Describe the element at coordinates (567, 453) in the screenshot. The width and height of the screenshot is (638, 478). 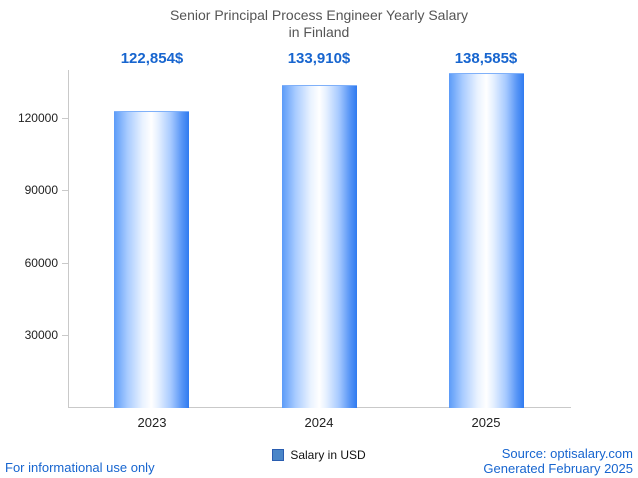
I see `source-text: Source: optisalary.com` at that location.